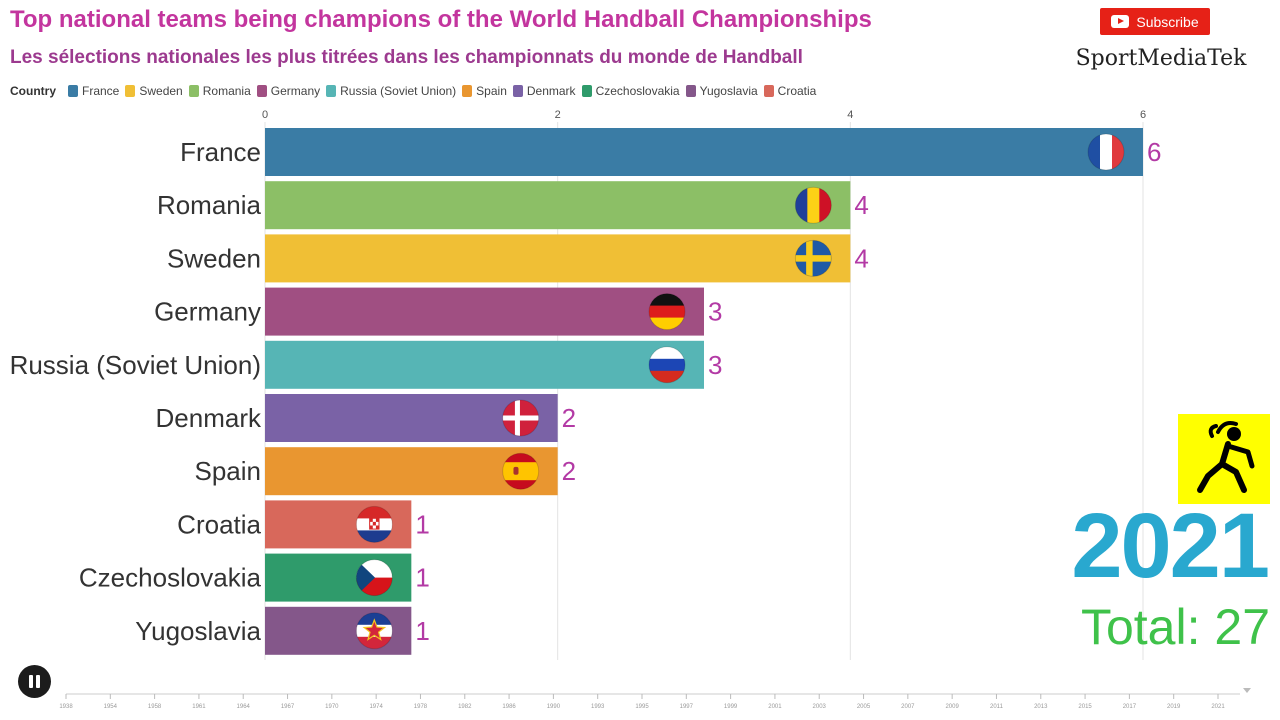 The image size is (1280, 720). Describe the element at coordinates (101, 91) in the screenshot. I see `legend-item-label: France` at that location.